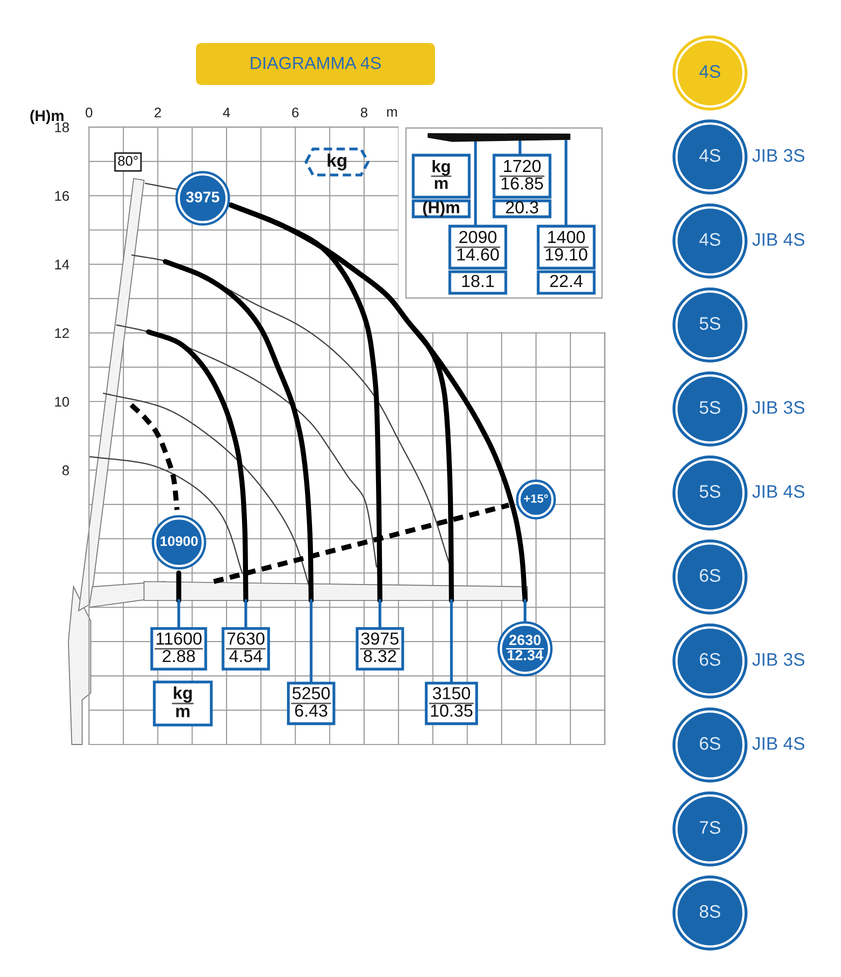 The width and height of the screenshot is (841, 977). Describe the element at coordinates (47, 117) in the screenshot. I see `y-axis-title: (H)m` at that location.